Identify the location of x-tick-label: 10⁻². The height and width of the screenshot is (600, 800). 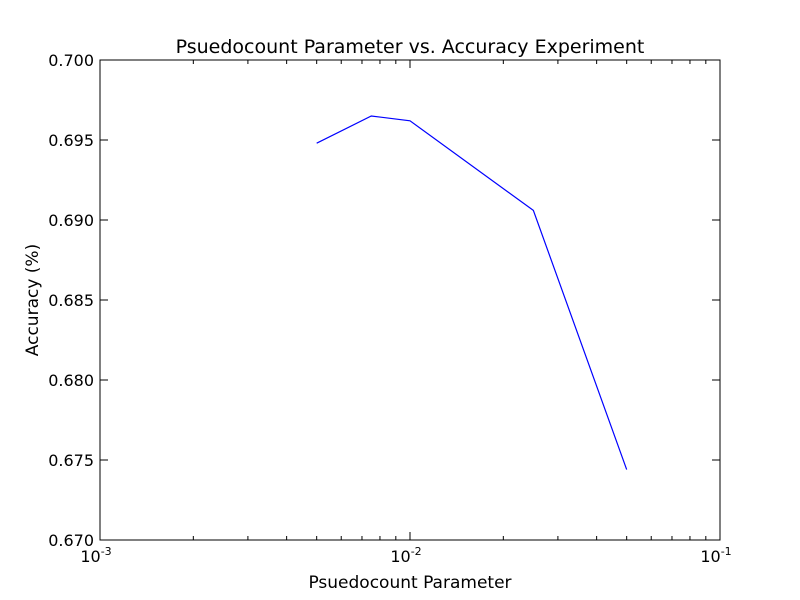
(405, 555).